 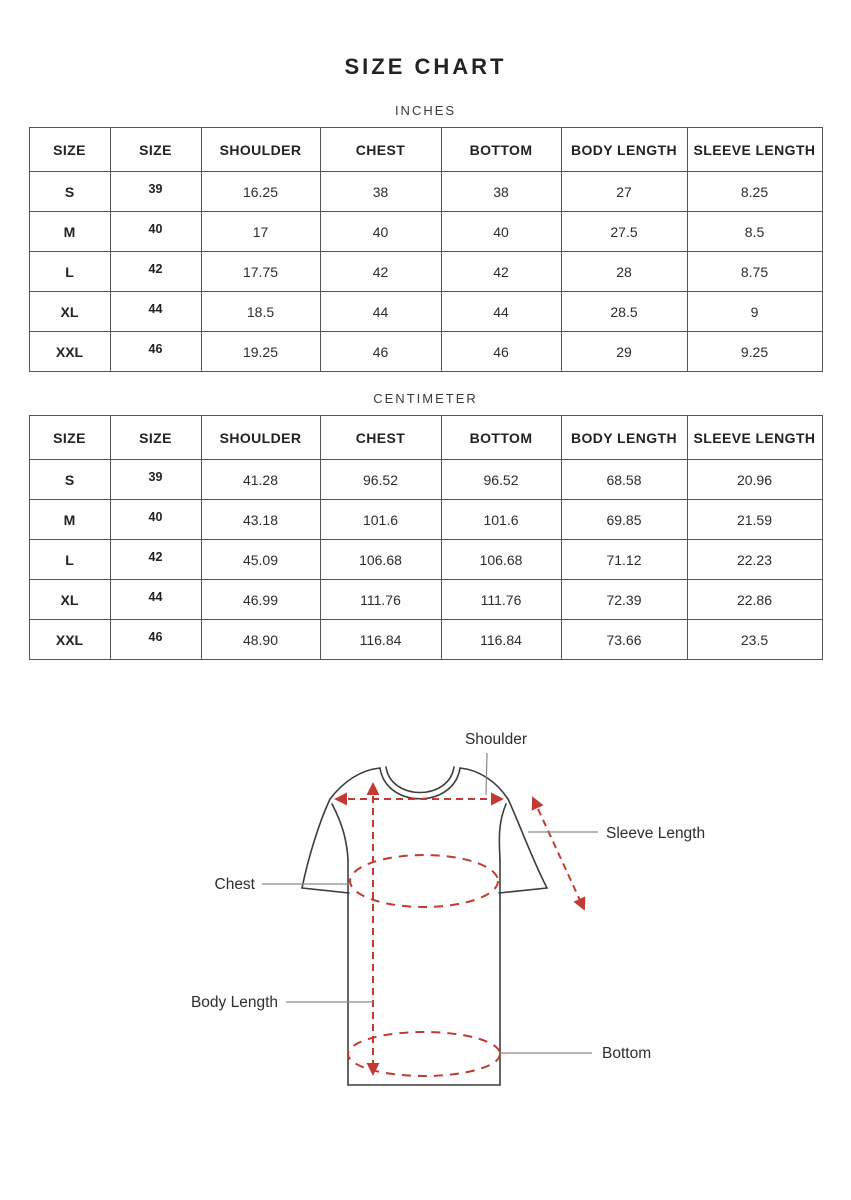 What do you see at coordinates (754, 559) in the screenshot?
I see `measurement-cell: 22.23` at bounding box center [754, 559].